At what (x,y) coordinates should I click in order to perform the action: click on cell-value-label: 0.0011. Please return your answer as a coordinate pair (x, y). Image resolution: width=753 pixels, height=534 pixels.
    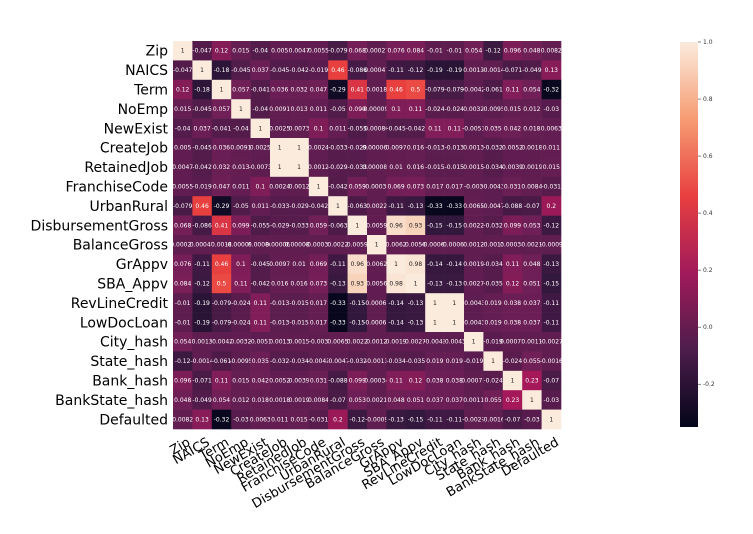
    Looking at the image, I should click on (531, 342).